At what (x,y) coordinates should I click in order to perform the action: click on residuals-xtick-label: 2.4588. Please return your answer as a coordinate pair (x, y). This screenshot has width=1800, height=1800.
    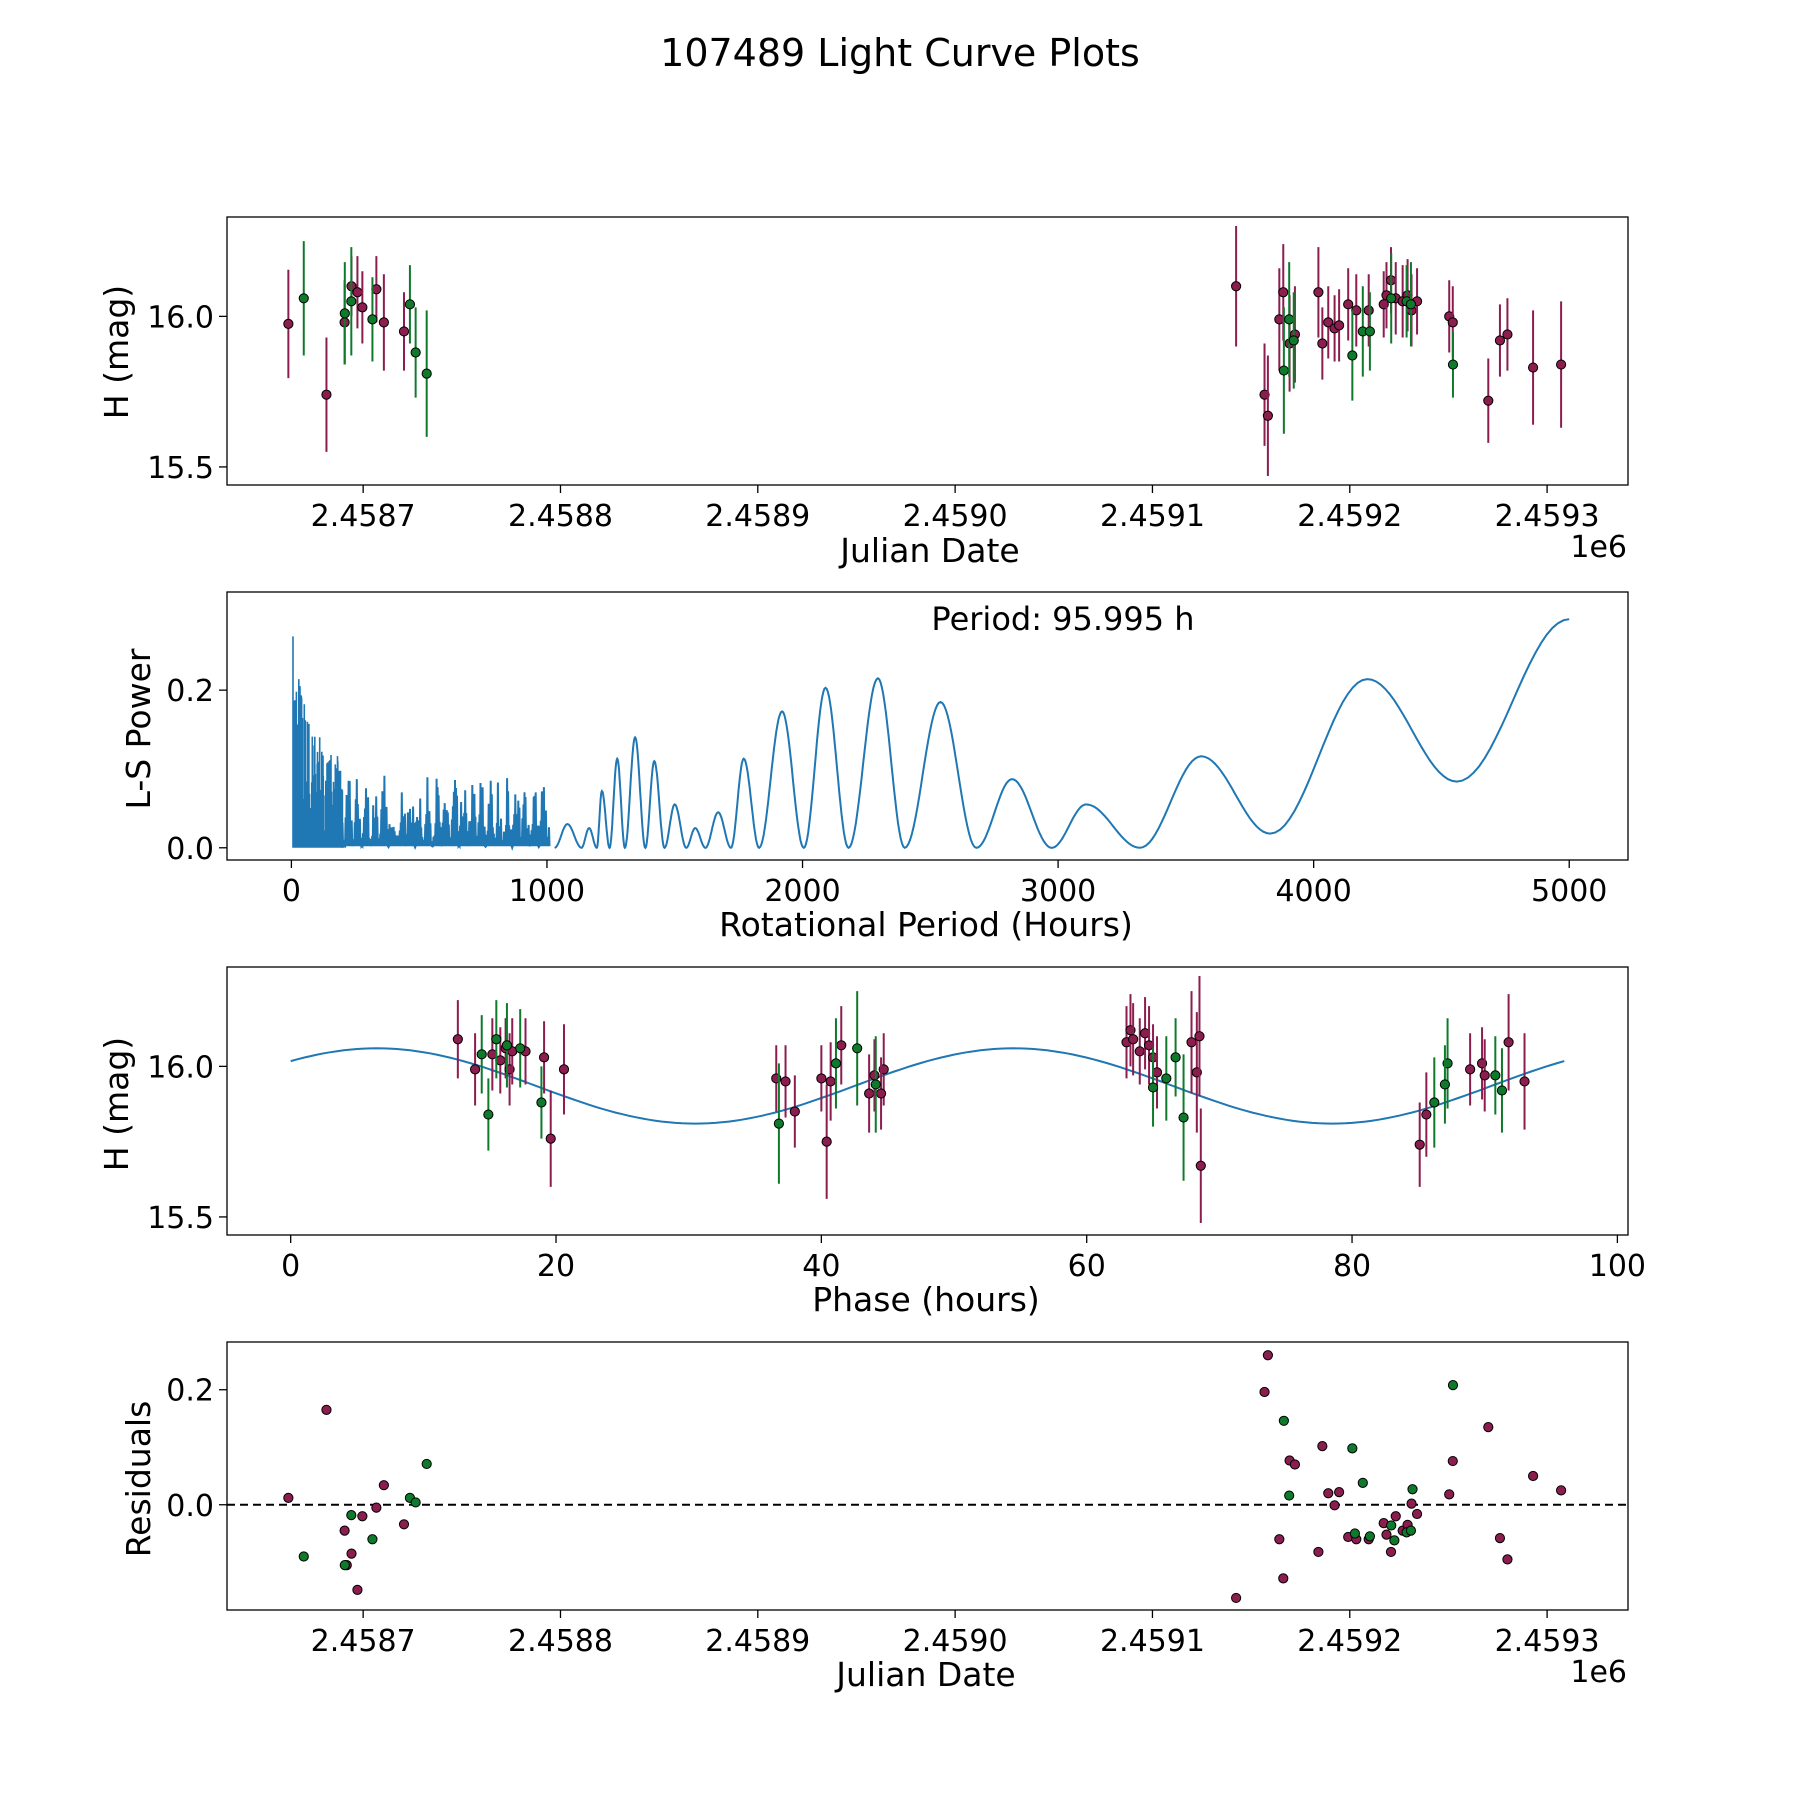
    Looking at the image, I should click on (560, 1641).